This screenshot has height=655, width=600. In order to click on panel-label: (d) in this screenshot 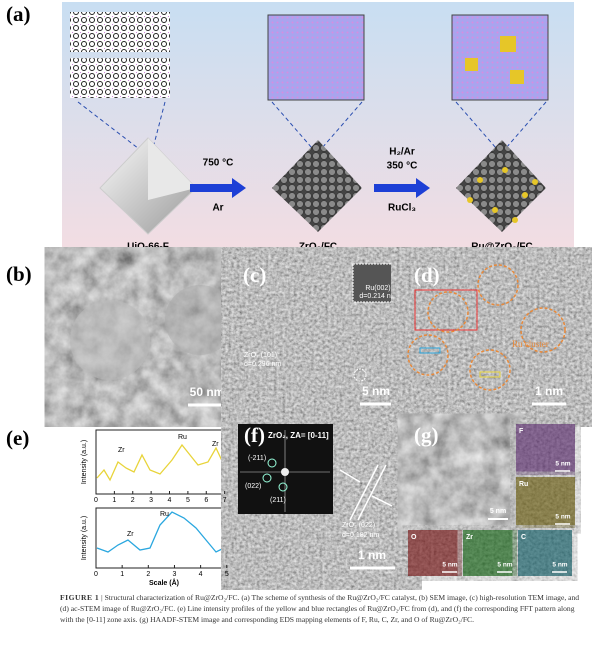, I will do `click(427, 275)`.